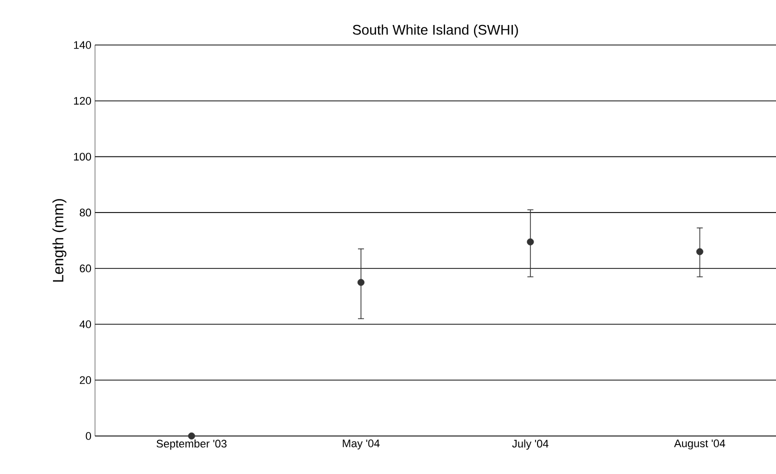 Image resolution: width=776 pixels, height=474 pixels. I want to click on y-tick-label: 80, so click(86, 212).